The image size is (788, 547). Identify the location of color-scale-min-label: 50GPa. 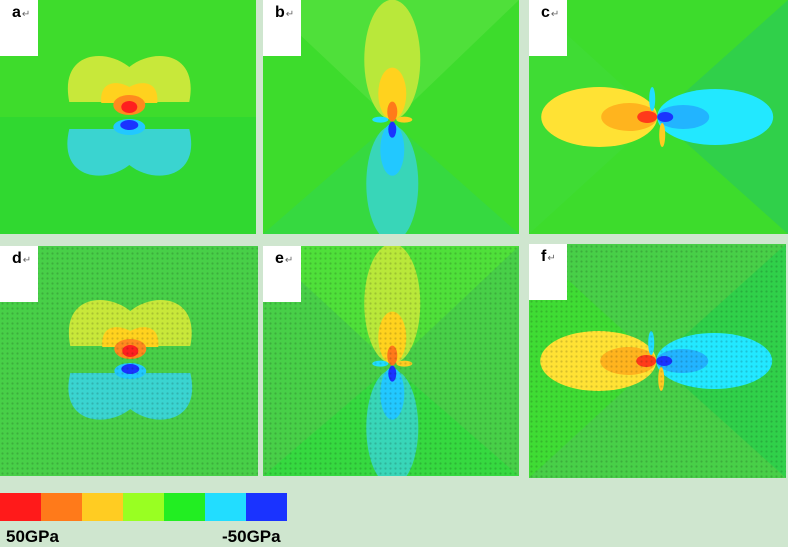
(32, 536).